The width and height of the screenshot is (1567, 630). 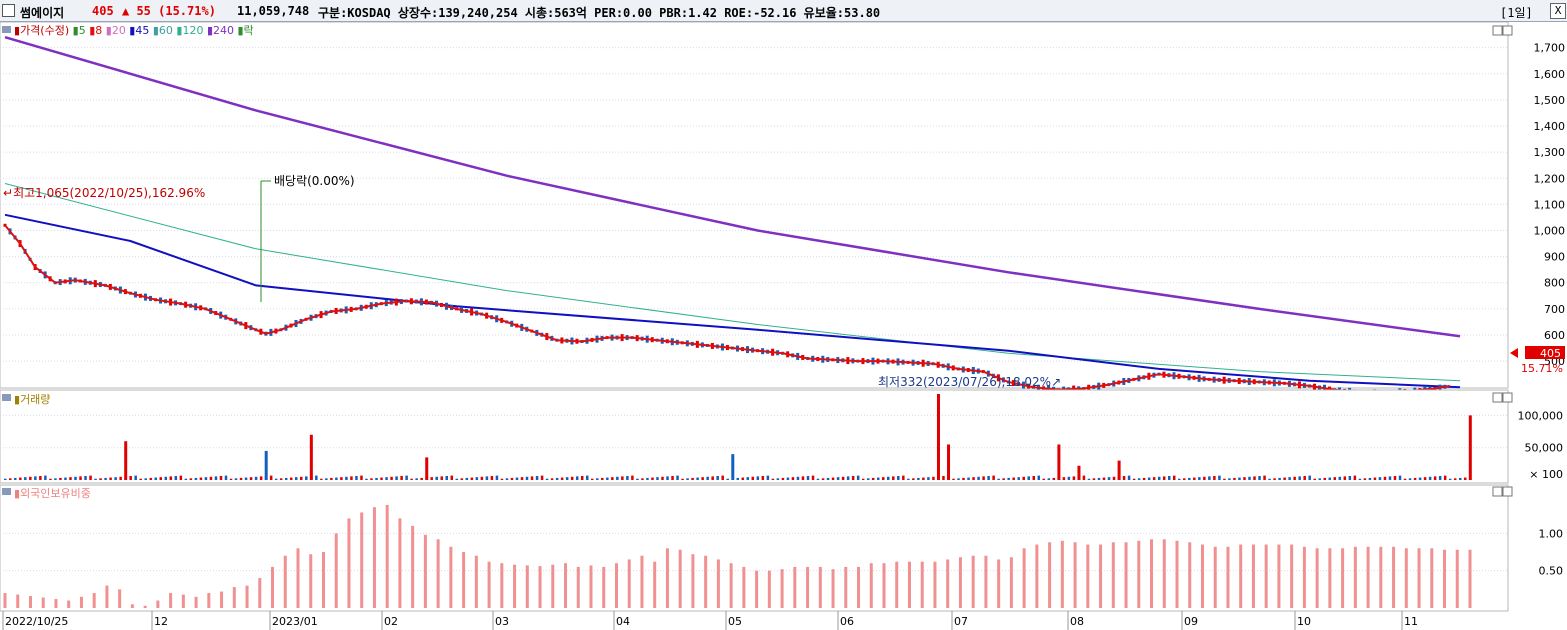 I want to click on date-tick-label: 10, so click(x=1304, y=621).